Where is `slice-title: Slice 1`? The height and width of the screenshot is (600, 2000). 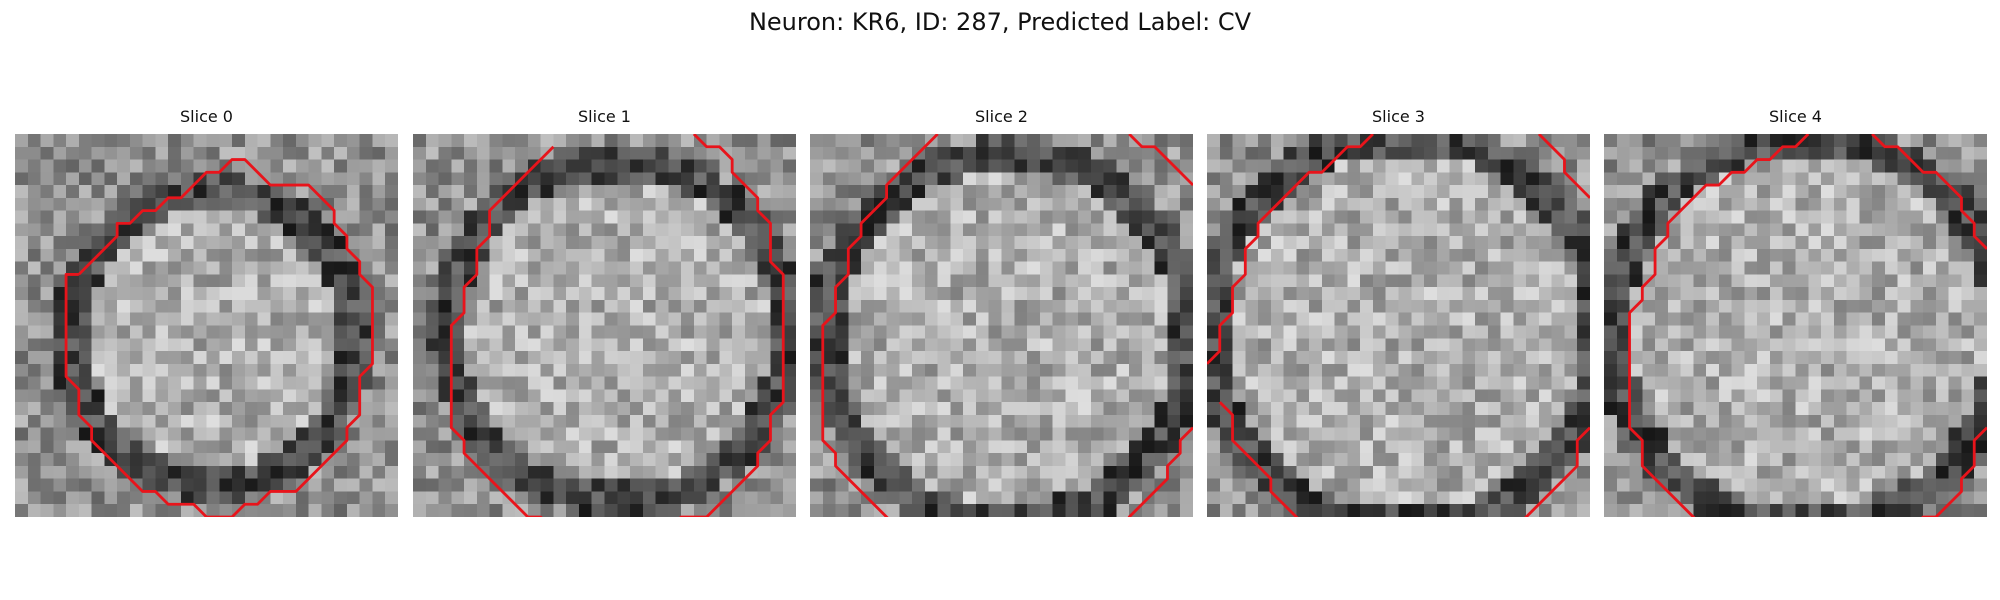
slice-title: Slice 1 is located at coordinates (604, 116).